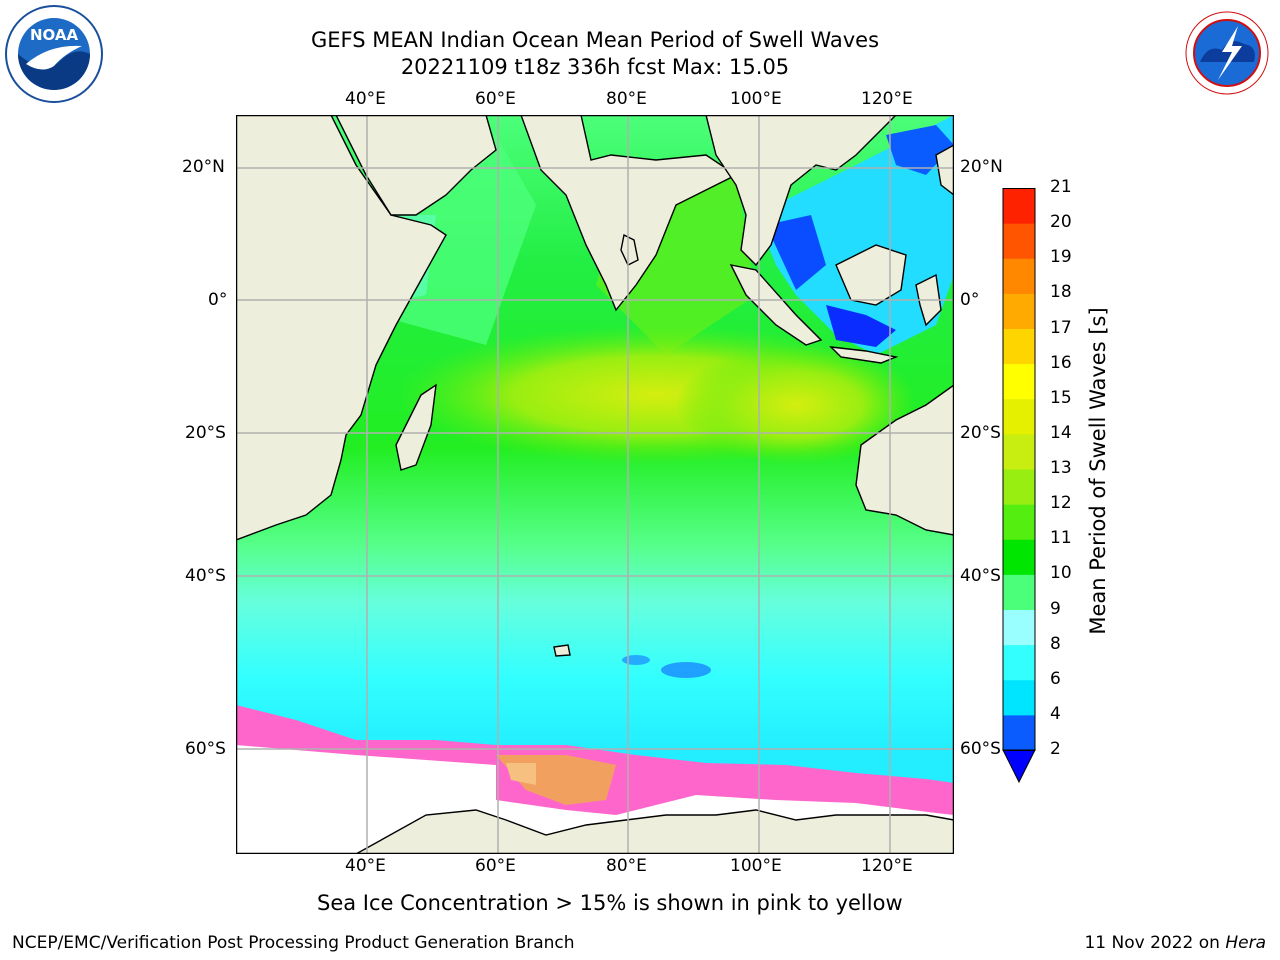 The width and height of the screenshot is (1280, 960). What do you see at coordinates (54, 35) in the screenshot?
I see `noaa-logo-text: NOAA` at bounding box center [54, 35].